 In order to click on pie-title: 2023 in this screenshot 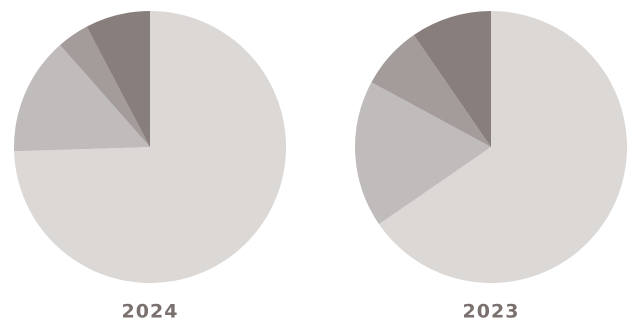, I will do `click(491, 311)`.